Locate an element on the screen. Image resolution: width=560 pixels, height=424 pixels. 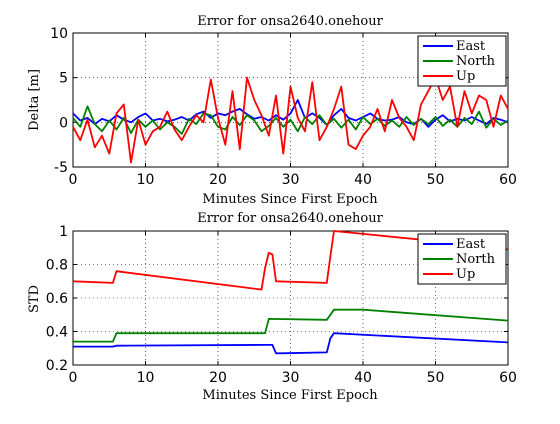
y-axis-label: STD is located at coordinates (34, 299).